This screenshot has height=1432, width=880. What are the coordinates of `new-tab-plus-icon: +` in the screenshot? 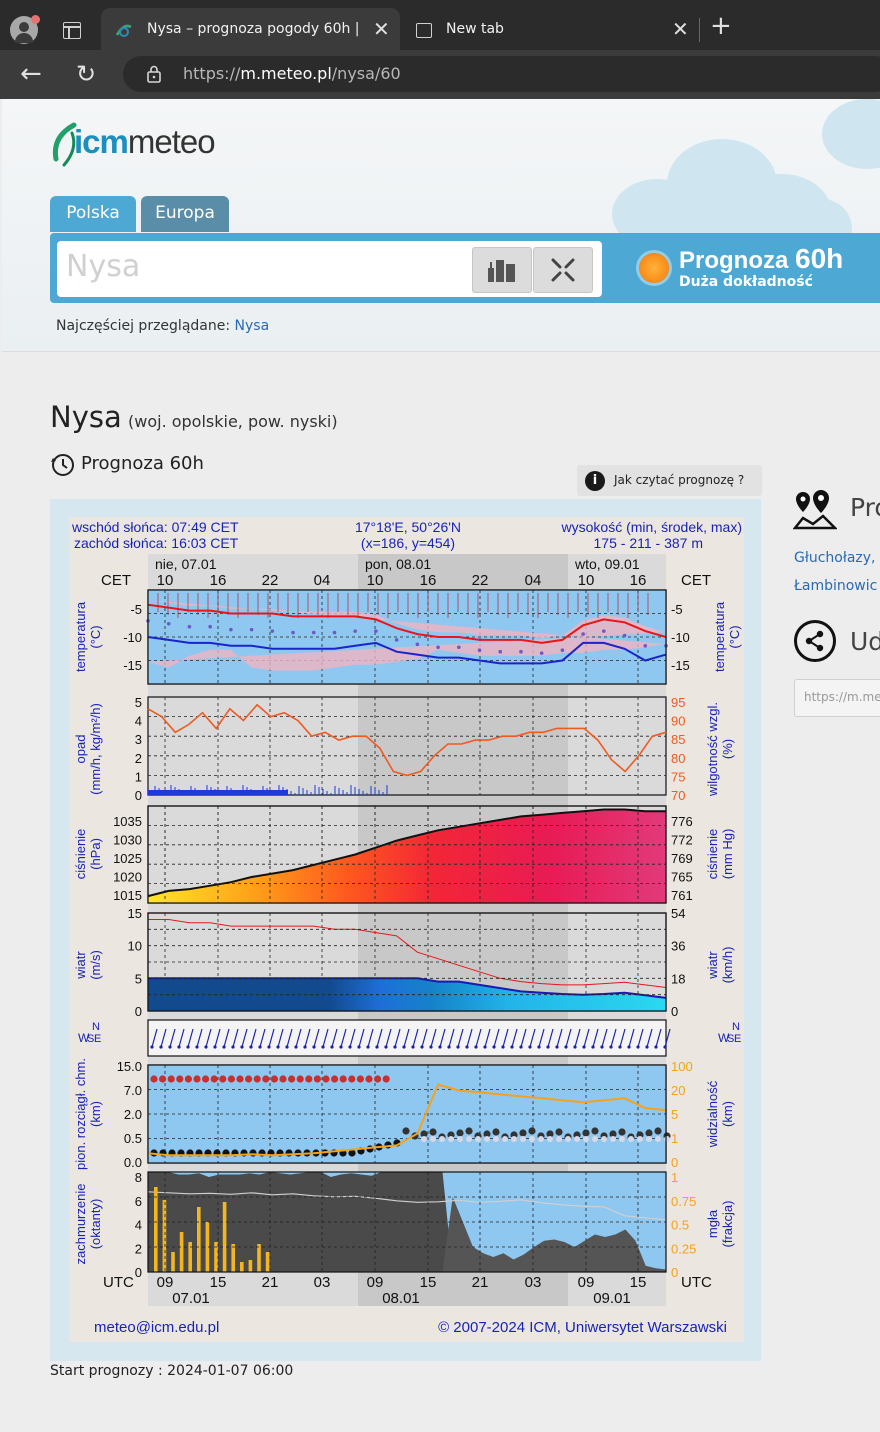 It's located at (721, 26).